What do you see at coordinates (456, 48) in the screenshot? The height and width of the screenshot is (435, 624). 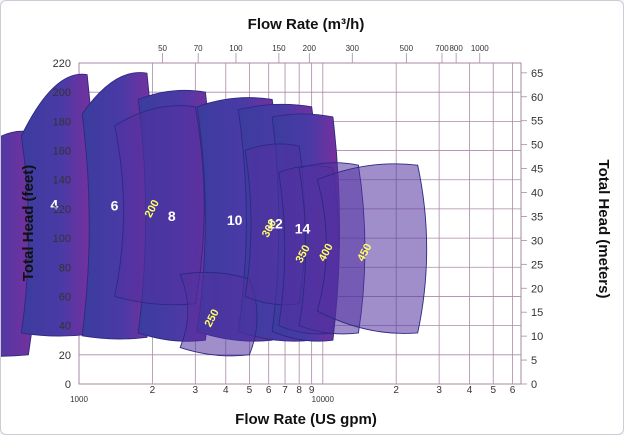 I see `top-tick-label: 800` at bounding box center [456, 48].